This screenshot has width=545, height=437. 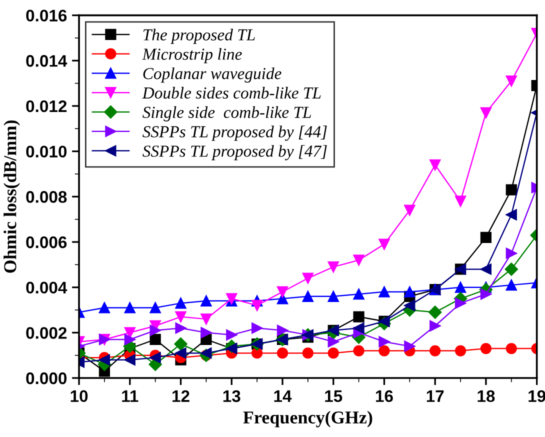 What do you see at coordinates (283, 396) in the screenshot?
I see `x-tick-label: 14` at bounding box center [283, 396].